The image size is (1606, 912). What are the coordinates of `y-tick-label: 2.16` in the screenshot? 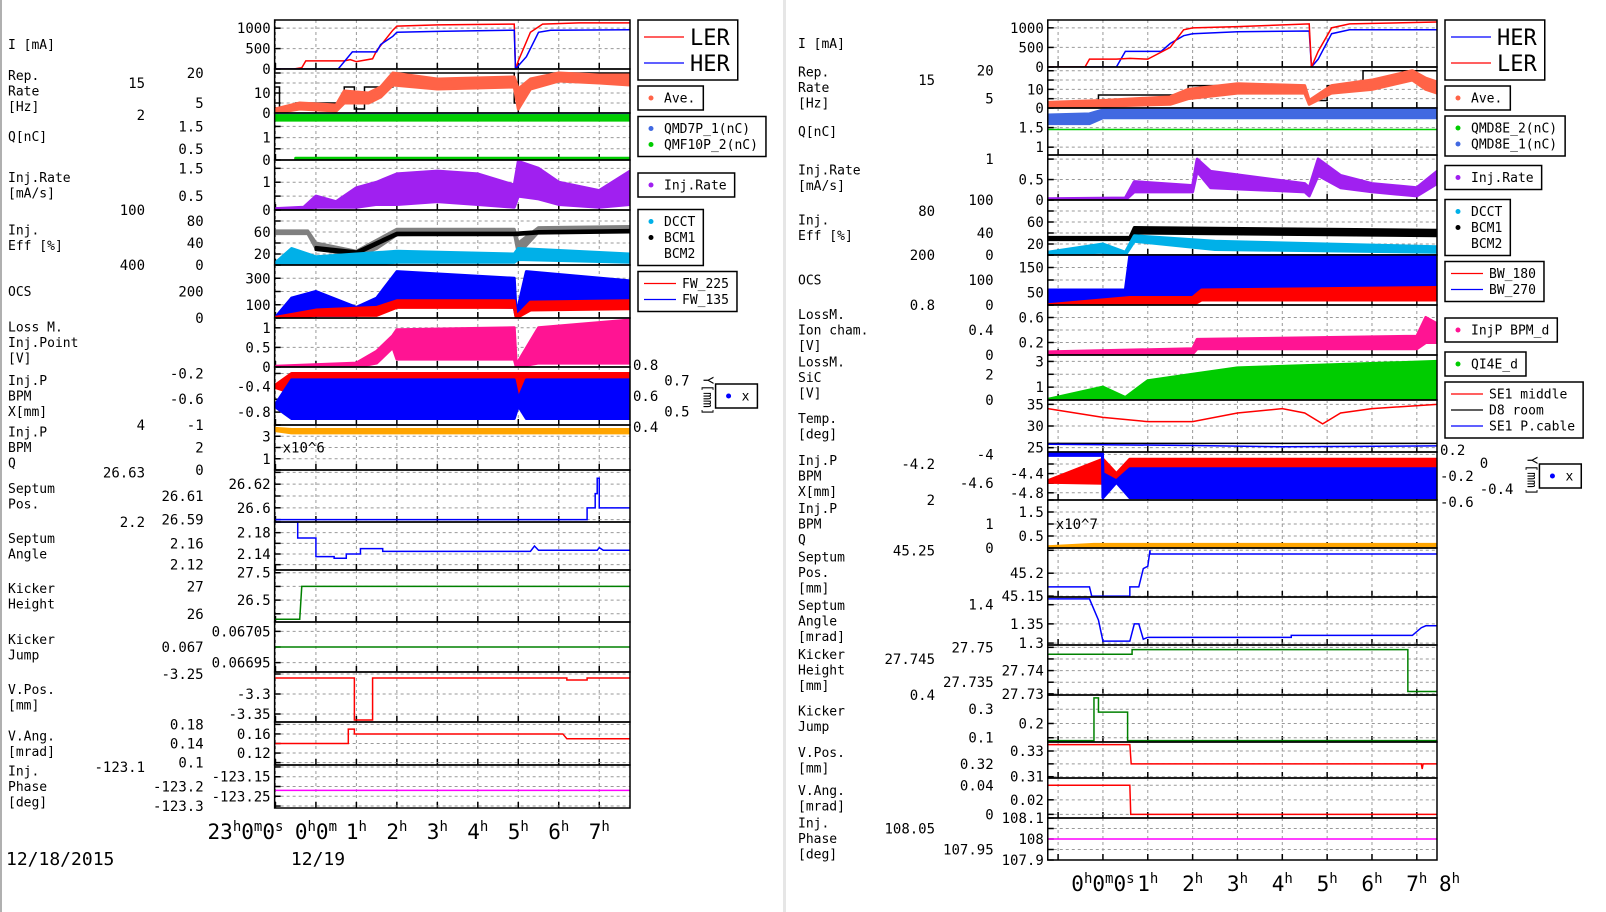 It's located at (187, 544).